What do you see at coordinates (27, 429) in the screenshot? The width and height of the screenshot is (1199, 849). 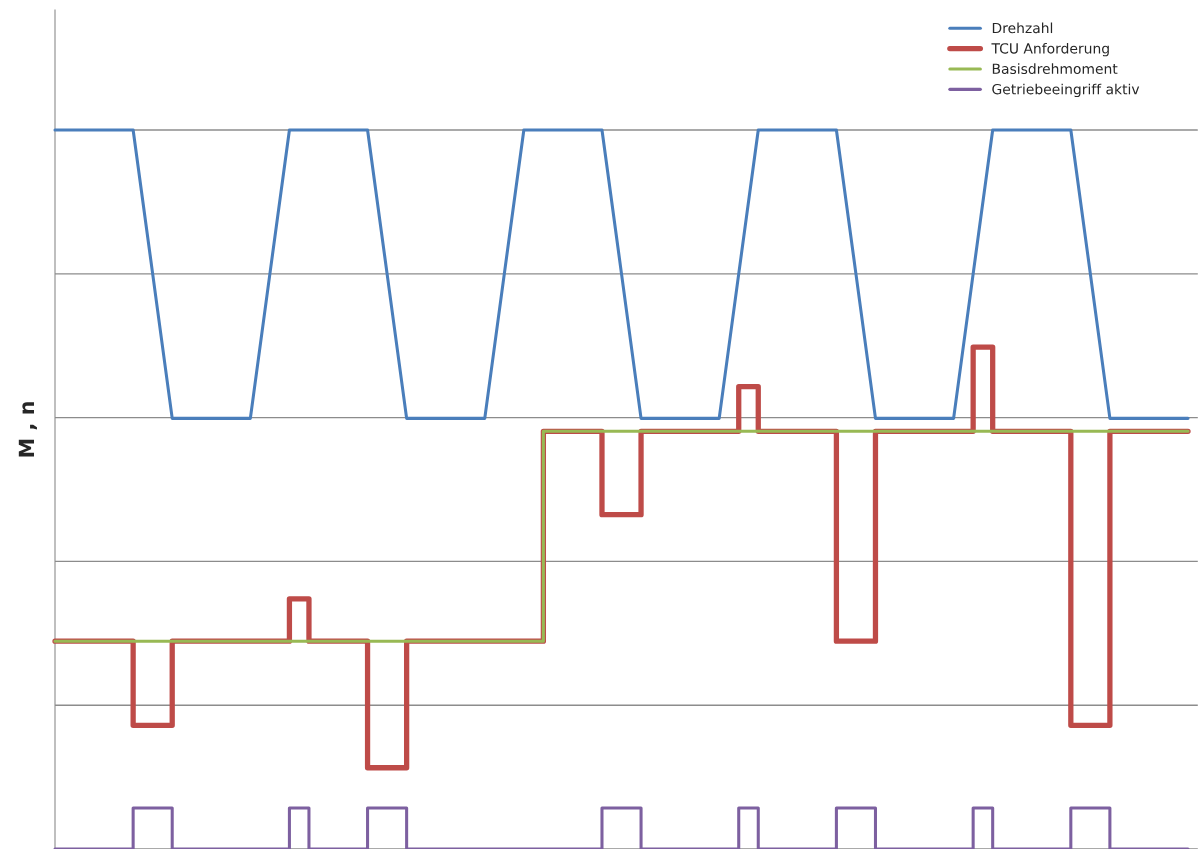 I see `y-axis-title: M , n` at bounding box center [27, 429].